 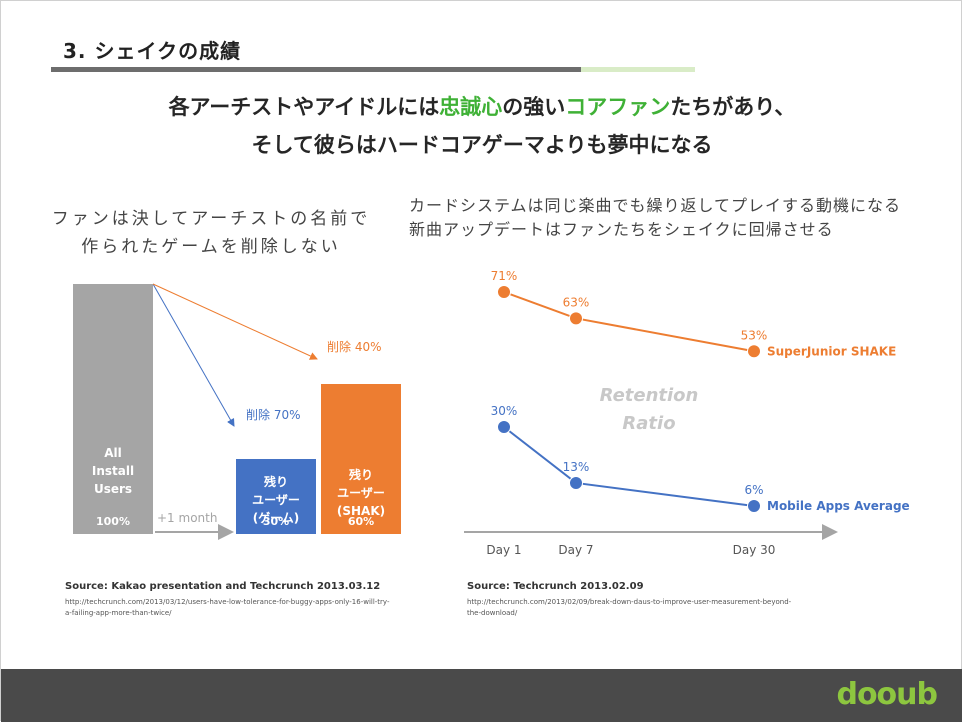 What do you see at coordinates (576, 467) in the screenshot?
I see `data-label: 13%` at bounding box center [576, 467].